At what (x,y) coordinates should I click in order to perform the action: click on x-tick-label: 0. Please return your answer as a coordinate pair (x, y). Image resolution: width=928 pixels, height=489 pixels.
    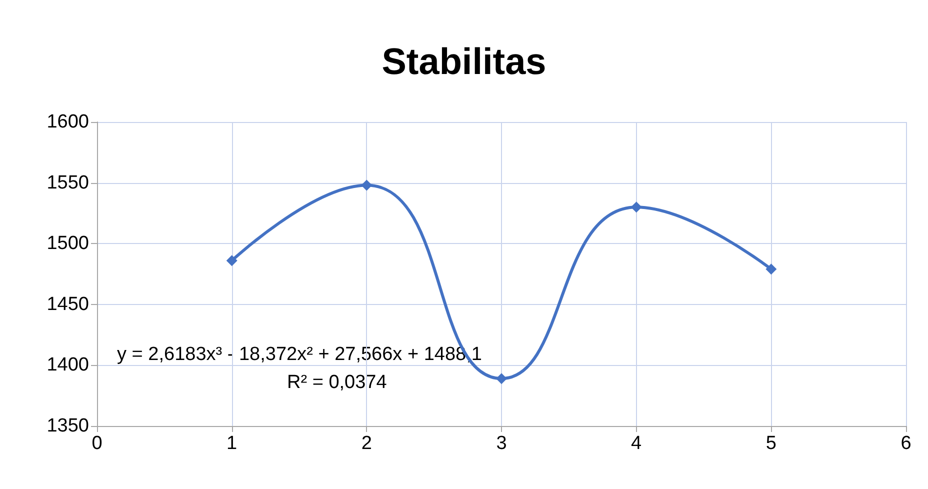
    Looking at the image, I should click on (97, 443).